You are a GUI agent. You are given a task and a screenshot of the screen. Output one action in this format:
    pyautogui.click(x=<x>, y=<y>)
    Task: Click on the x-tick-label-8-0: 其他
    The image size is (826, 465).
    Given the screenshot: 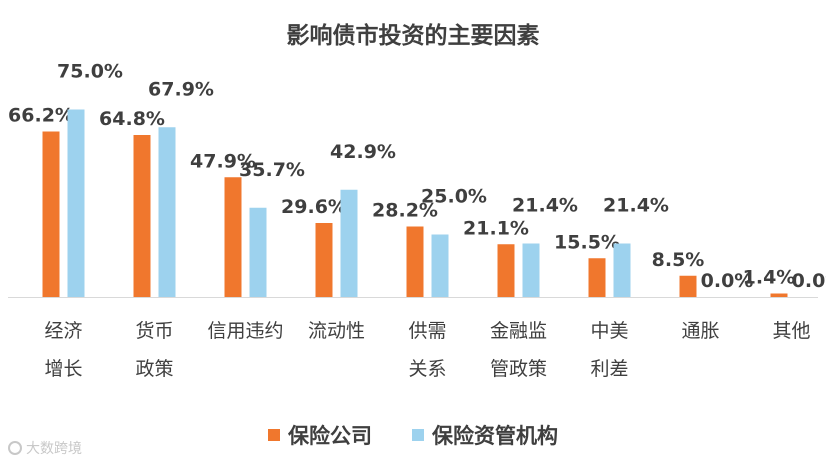 What is the action you would take?
    pyautogui.click(x=791, y=331)
    